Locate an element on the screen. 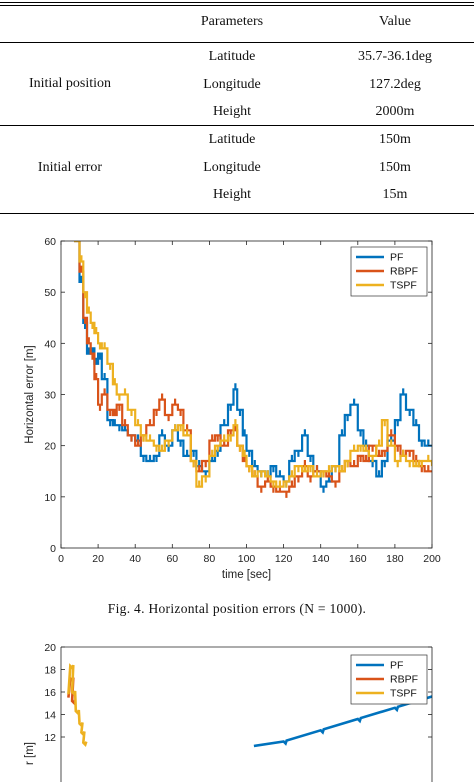  y-tick-label: 0 is located at coordinates (53, 549).